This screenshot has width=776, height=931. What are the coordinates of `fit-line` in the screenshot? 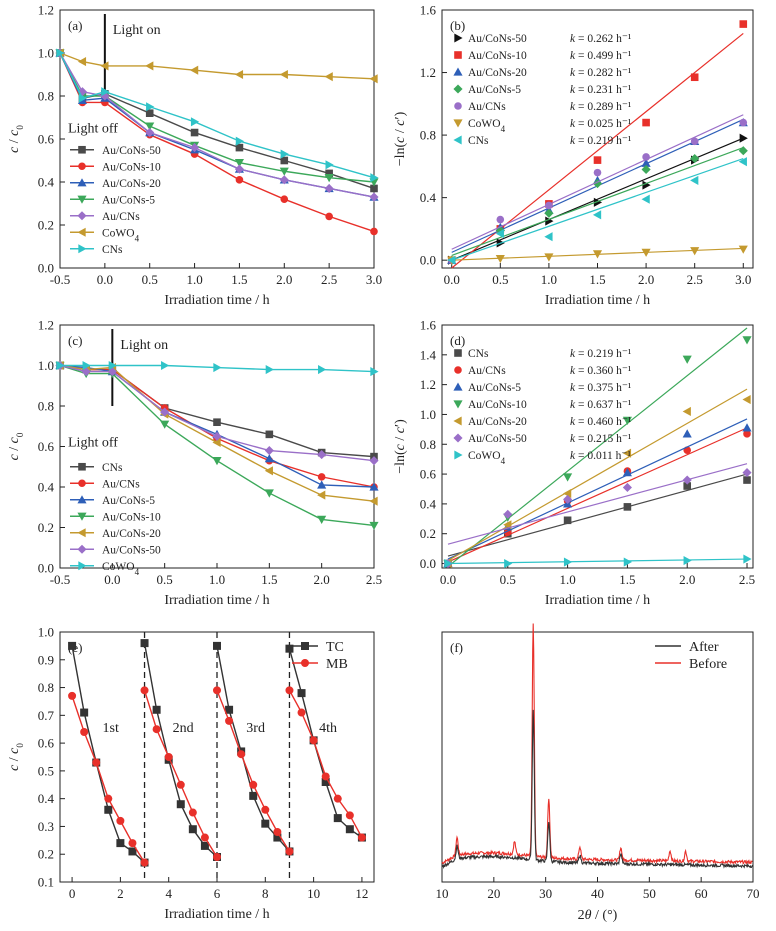 It's located at (597, 475).